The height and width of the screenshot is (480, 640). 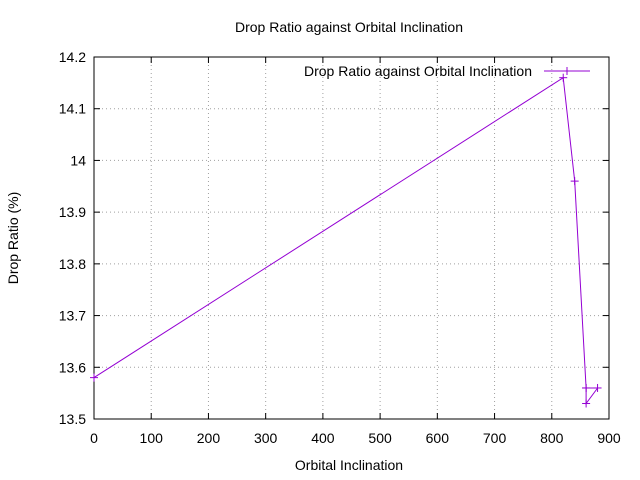 What do you see at coordinates (152, 438) in the screenshot?
I see `x-tick-label: 100` at bounding box center [152, 438].